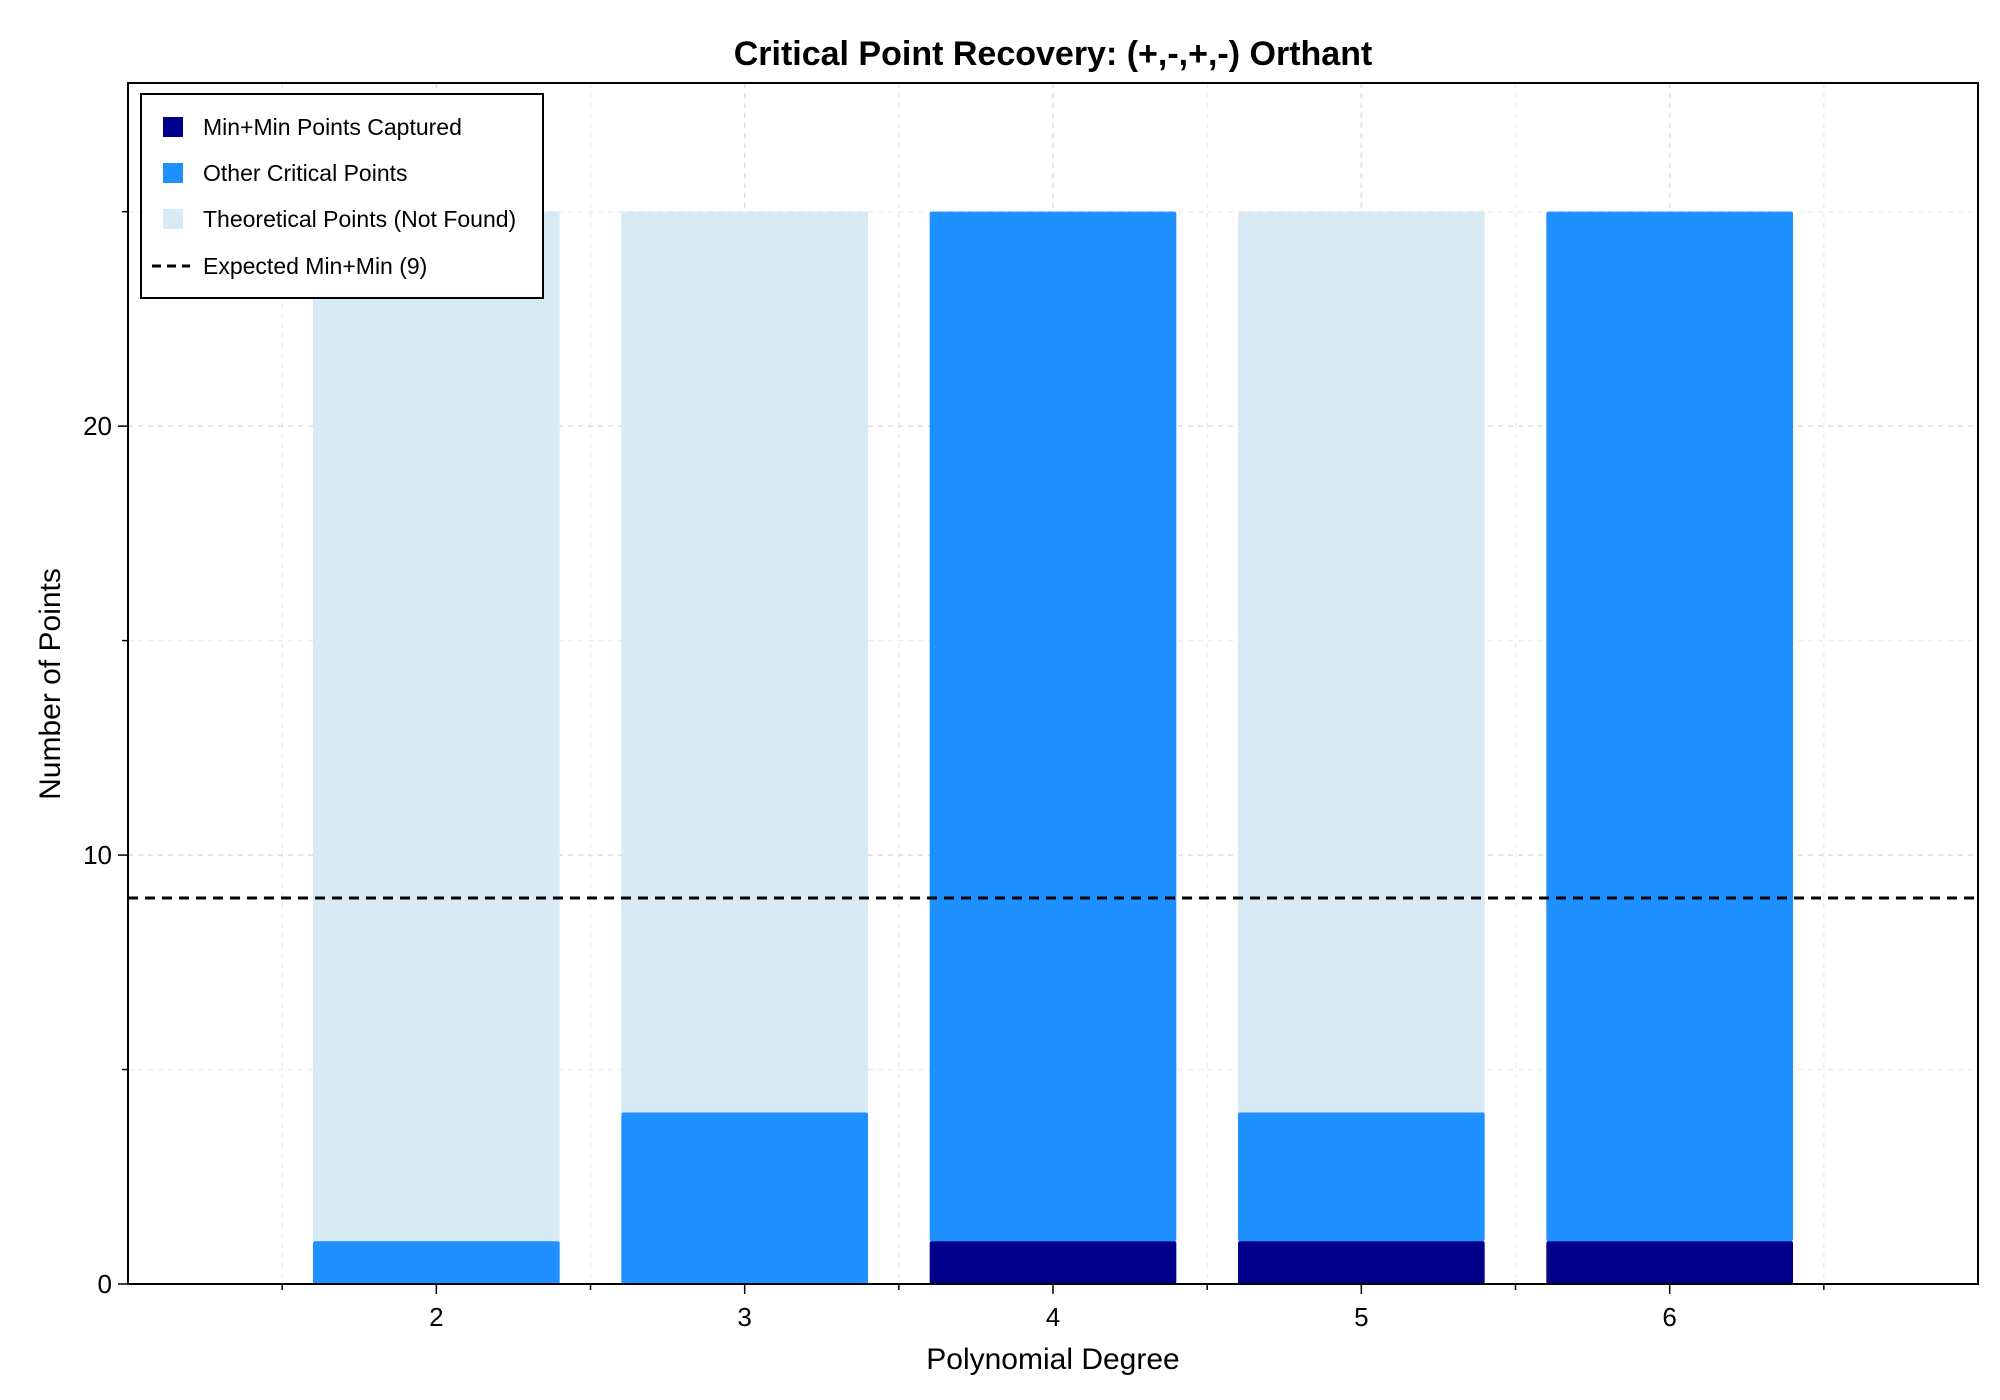 The width and height of the screenshot is (2000, 1400). I want to click on legend-swatch-theoretical, so click(173, 219).